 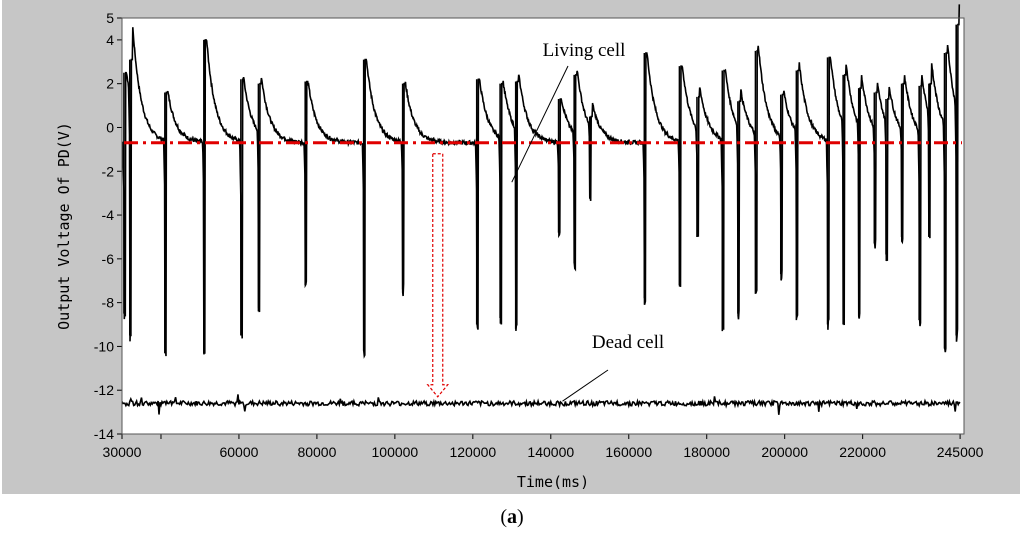 I want to click on y-tick-label-1: 4, so click(x=110, y=40).